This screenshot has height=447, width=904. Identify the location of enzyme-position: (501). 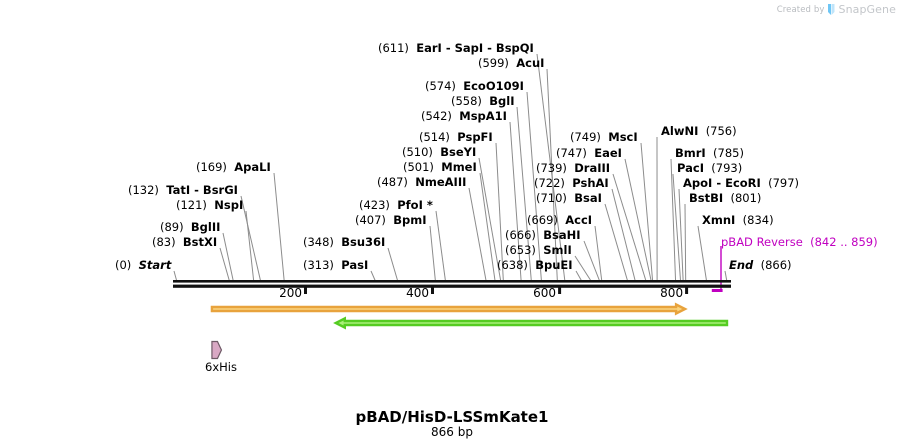
(418, 167).